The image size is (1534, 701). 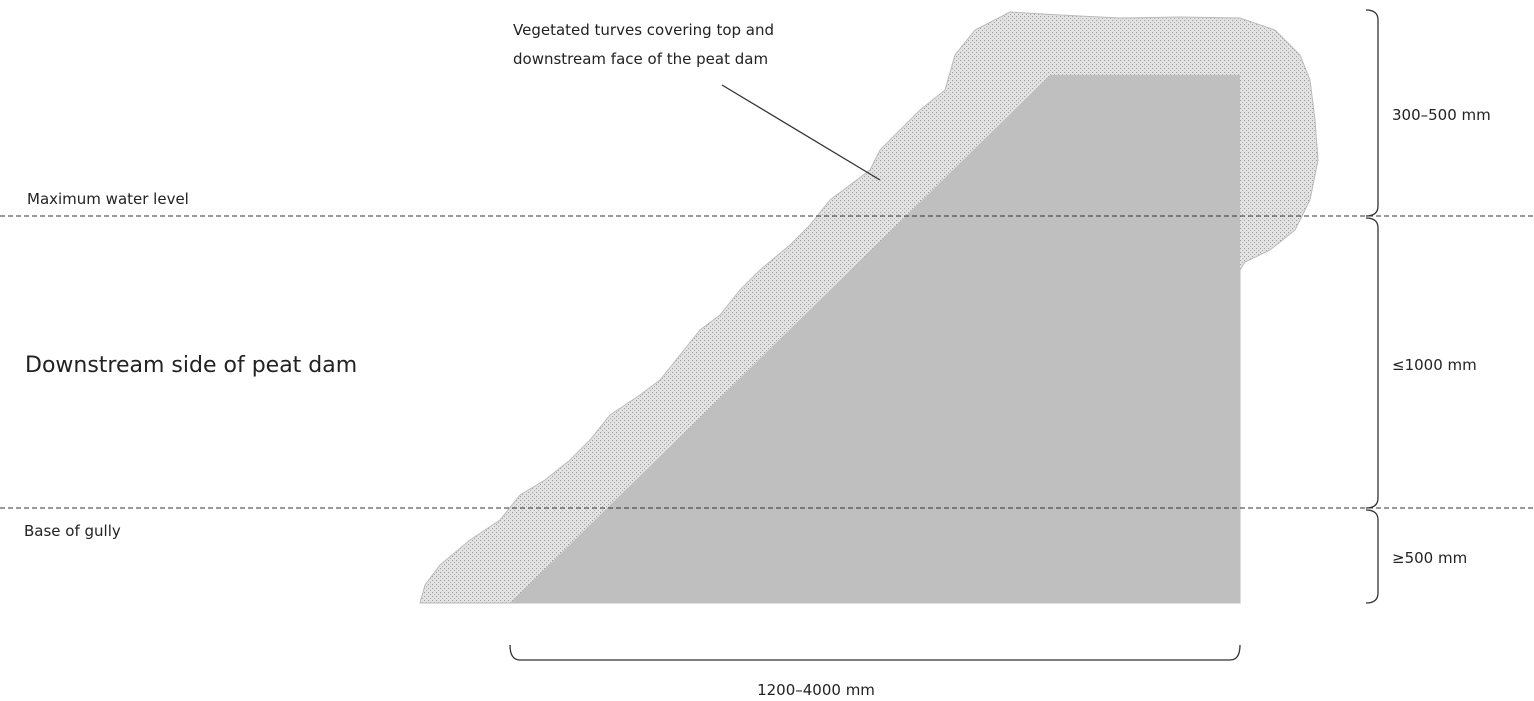 I want to click on dimension-label: ≥500 mm, so click(x=1429, y=558).